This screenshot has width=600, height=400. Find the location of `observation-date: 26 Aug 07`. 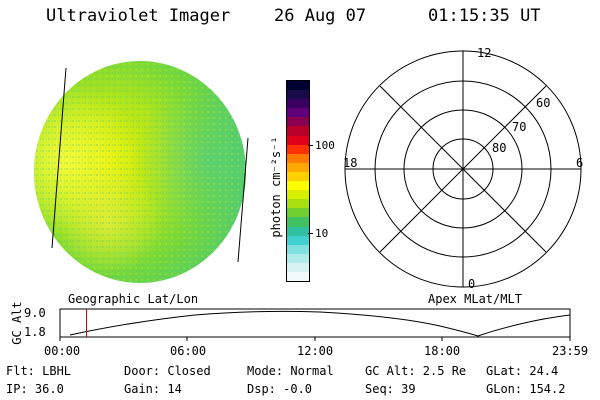

observation-date: 26 Aug 07 is located at coordinates (320, 16).